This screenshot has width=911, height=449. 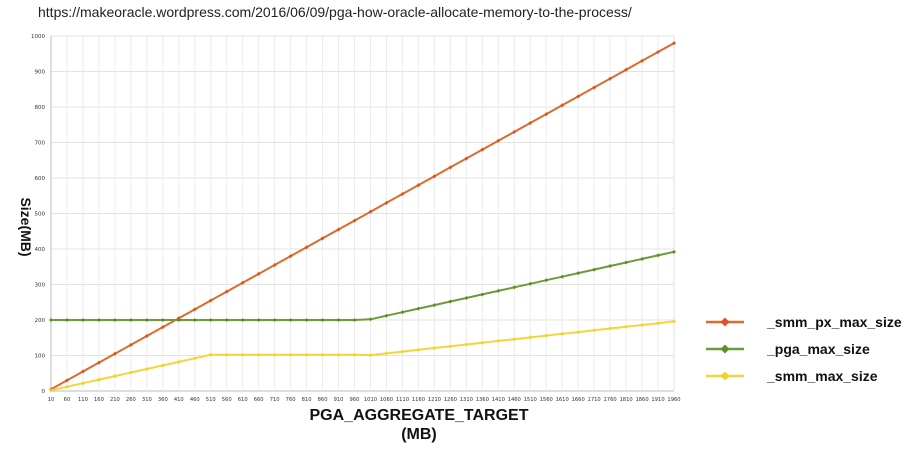 I want to click on x-tick-1910: 1910, so click(x=657, y=400).